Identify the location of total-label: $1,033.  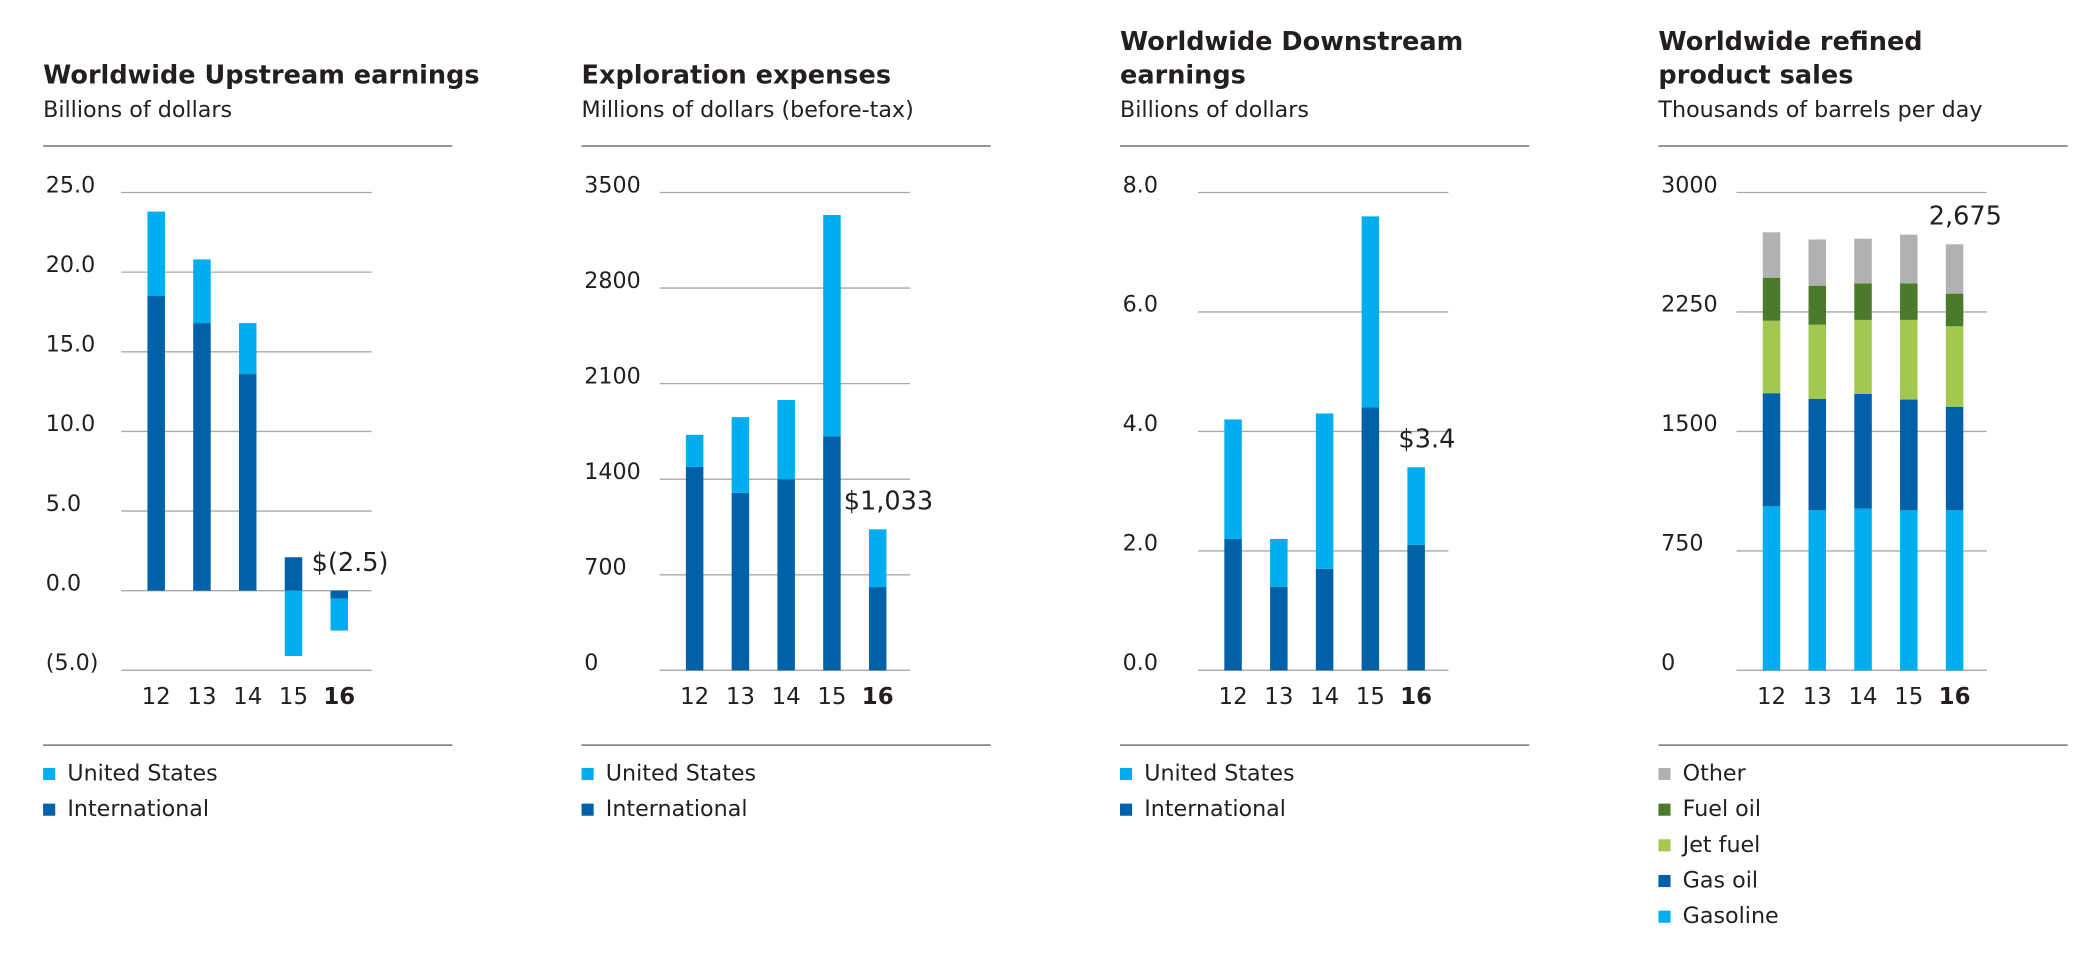
(888, 501).